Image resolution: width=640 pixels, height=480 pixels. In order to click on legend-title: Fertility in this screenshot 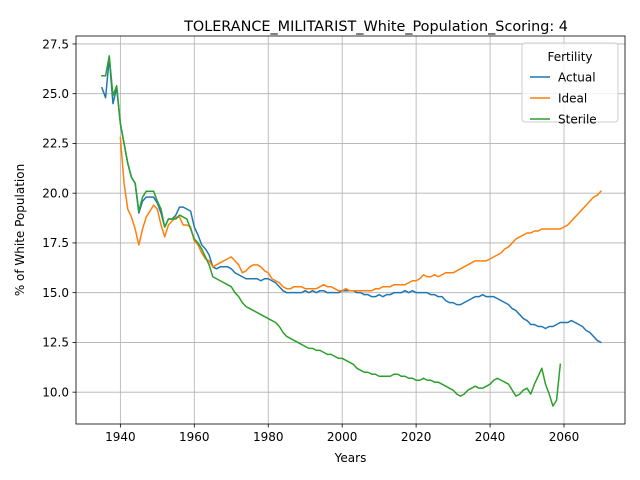, I will do `click(569, 57)`.